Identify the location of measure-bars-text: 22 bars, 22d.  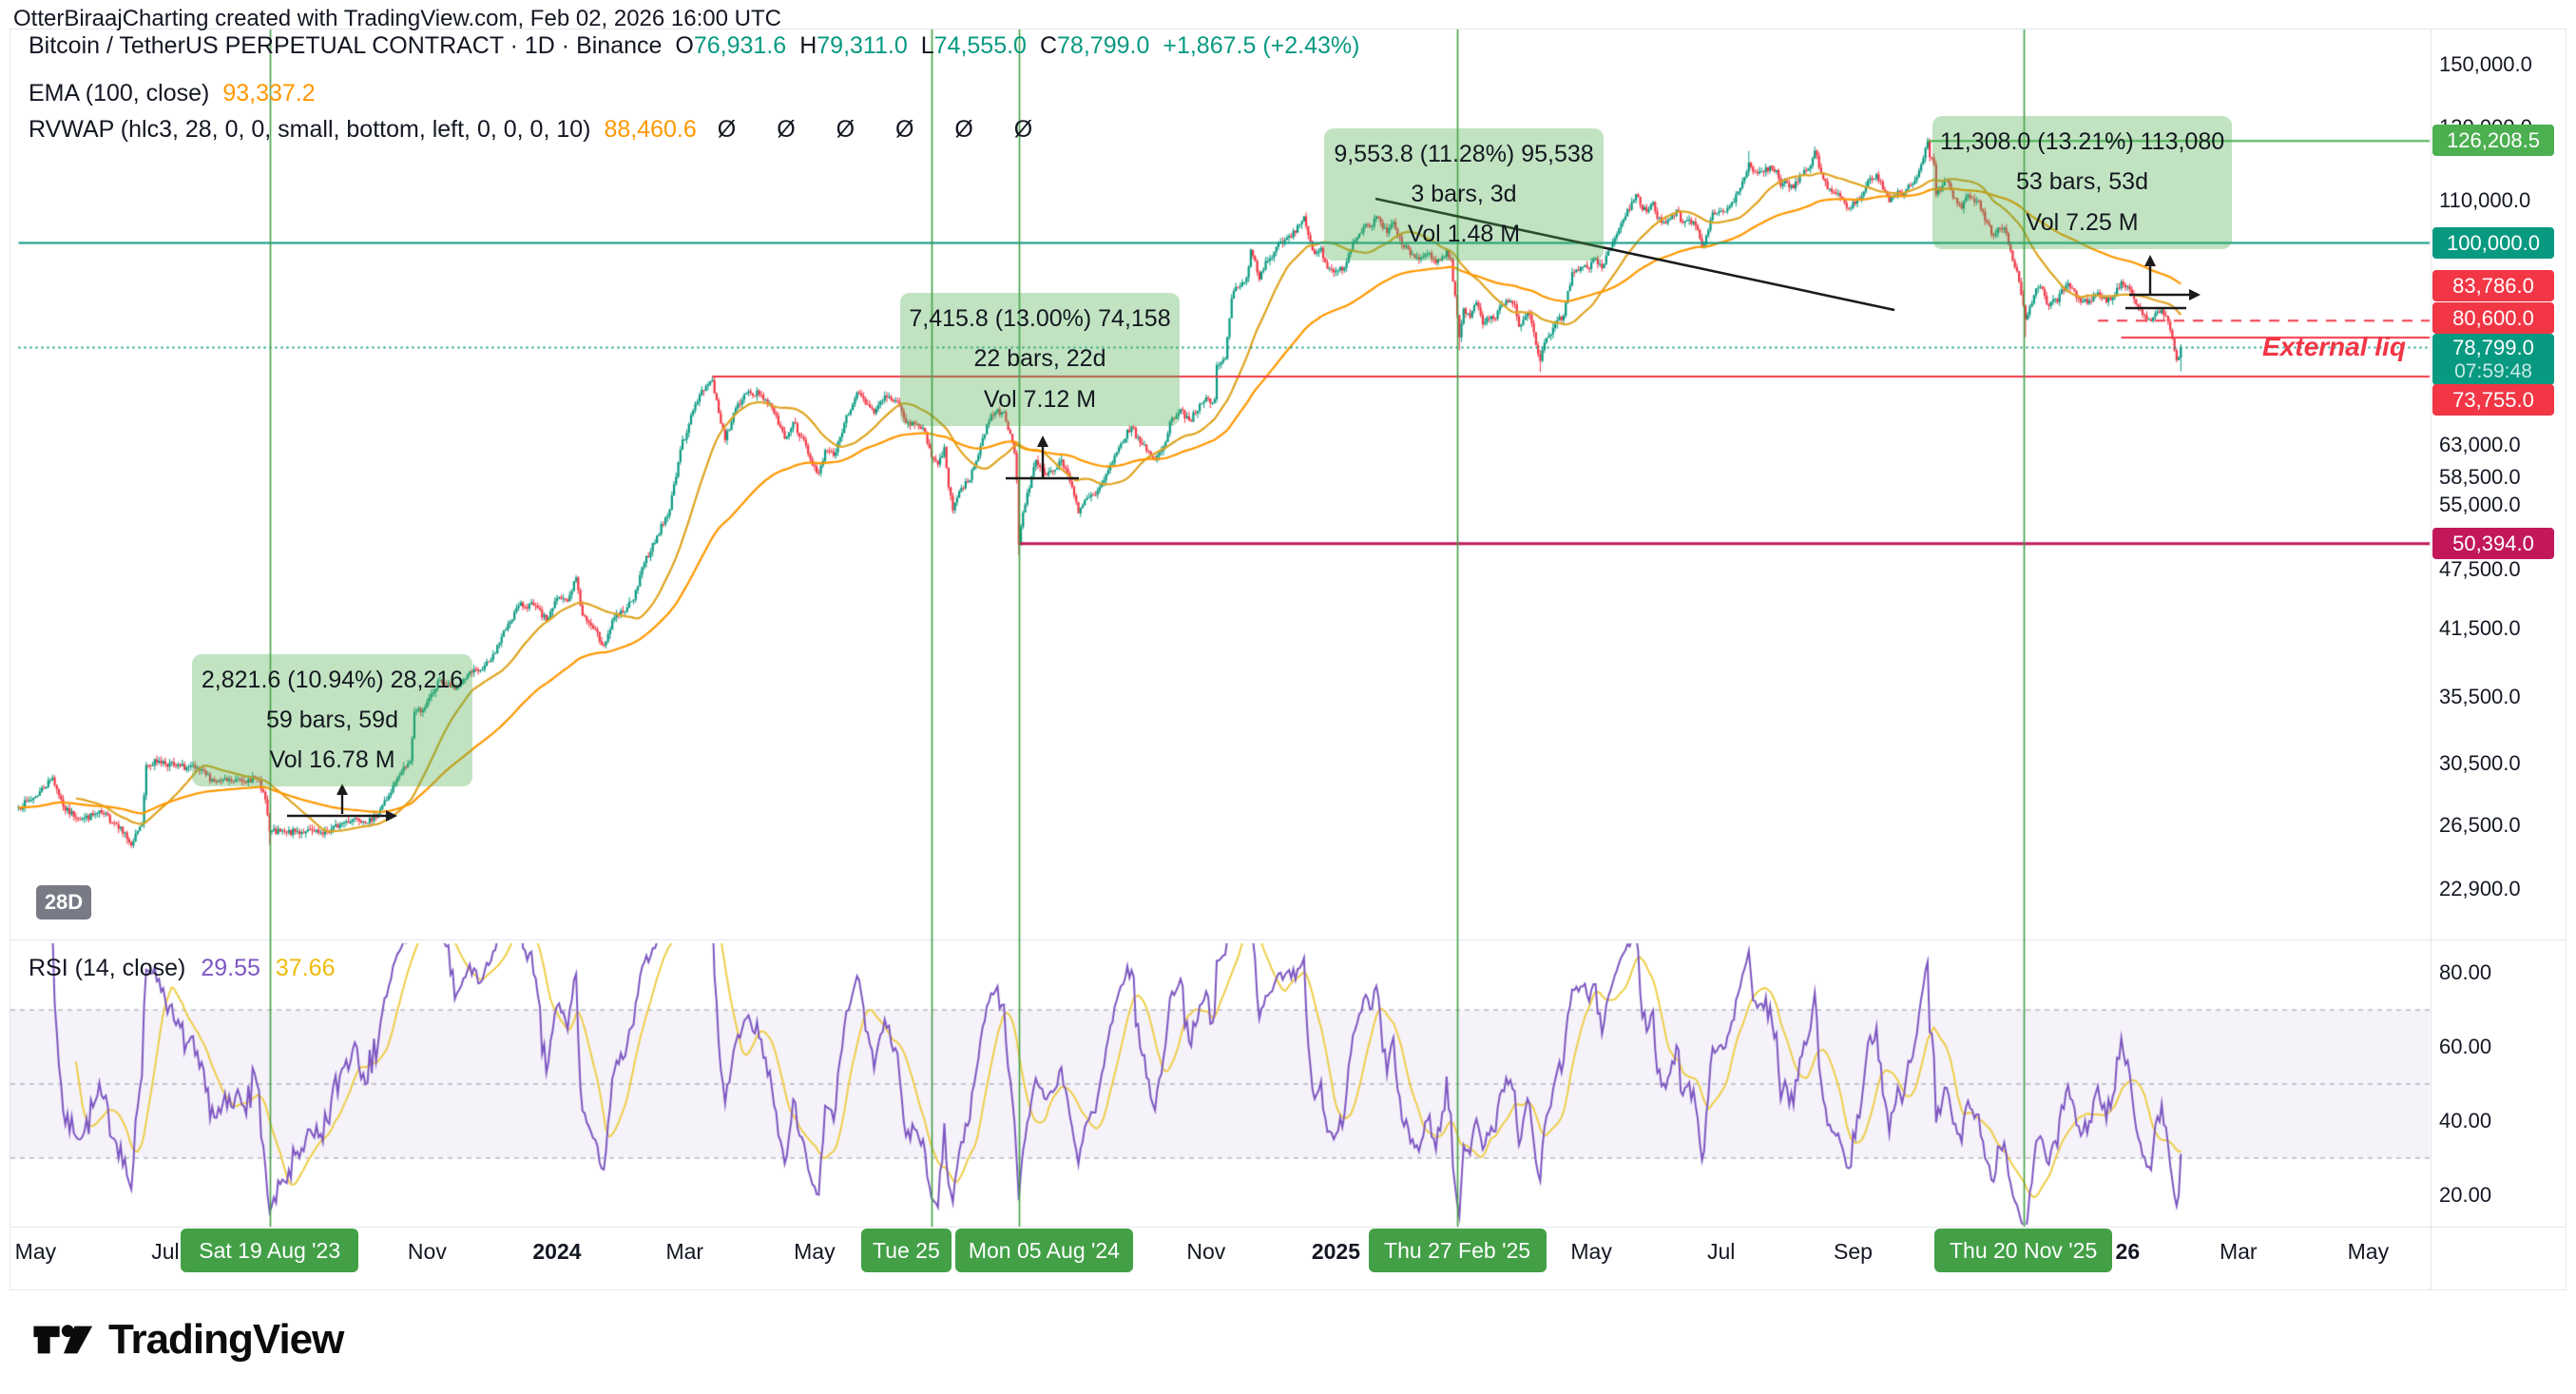
(1039, 359).